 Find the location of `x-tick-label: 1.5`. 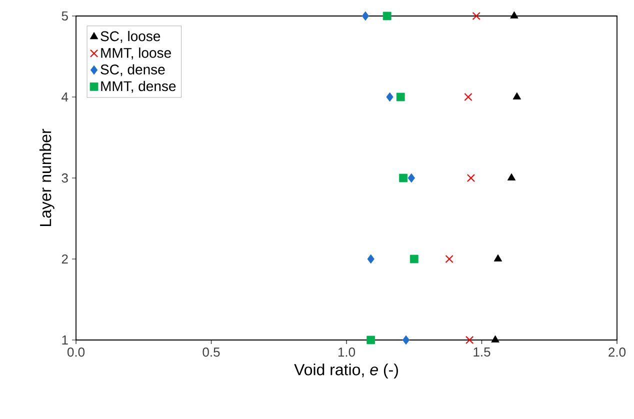

x-tick-label: 1.5 is located at coordinates (482, 352).